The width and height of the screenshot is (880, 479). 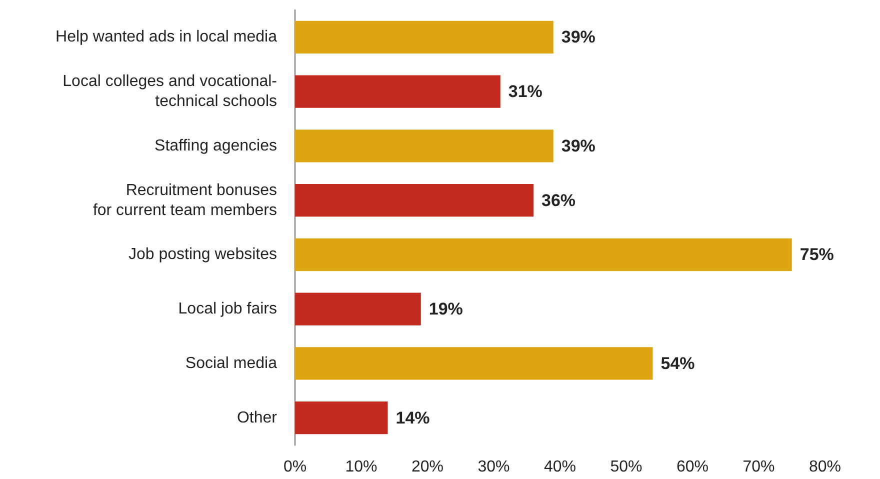 I want to click on data-label: 19%, so click(x=445, y=309).